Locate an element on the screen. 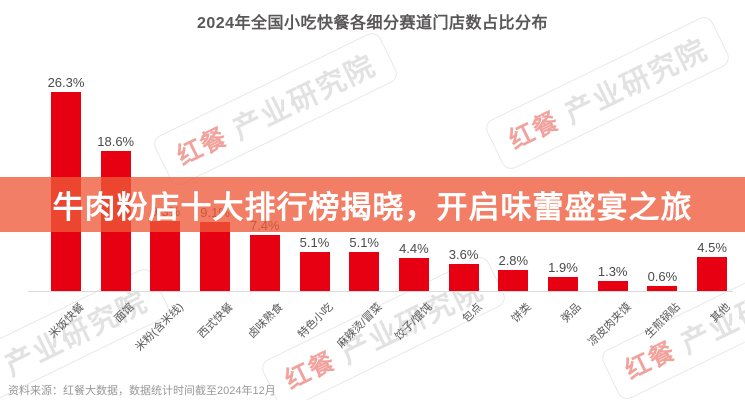  bar-包点 is located at coordinates (463, 277).